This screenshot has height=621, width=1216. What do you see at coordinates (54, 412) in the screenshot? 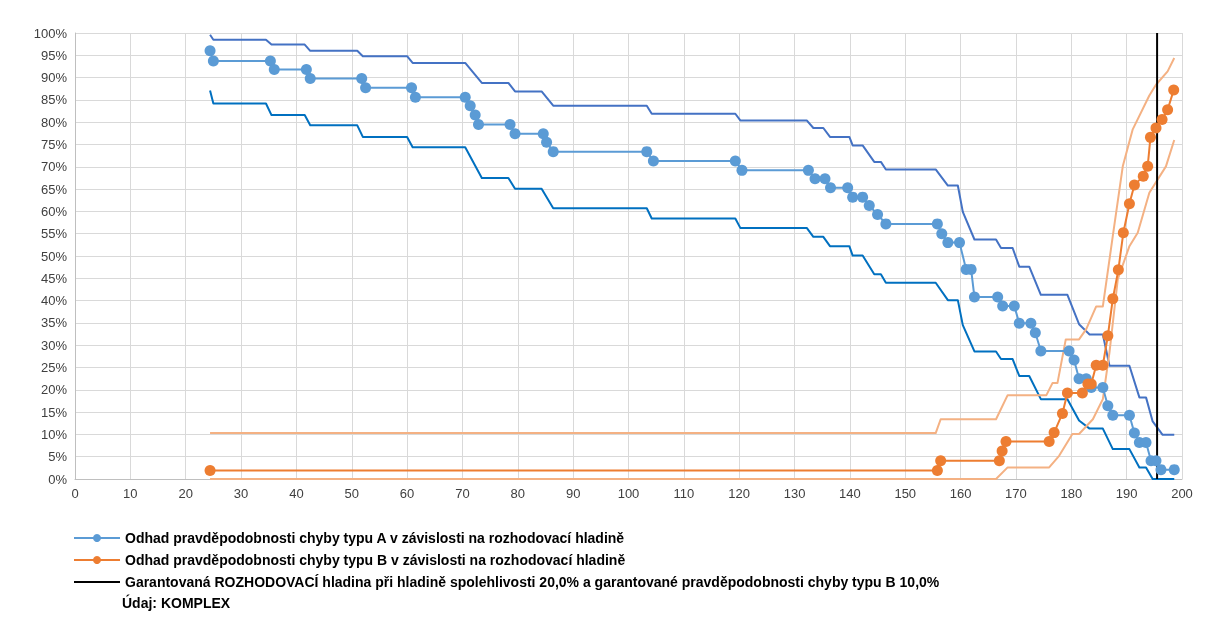
I see `y-tick-label: 15%` at bounding box center [54, 412].